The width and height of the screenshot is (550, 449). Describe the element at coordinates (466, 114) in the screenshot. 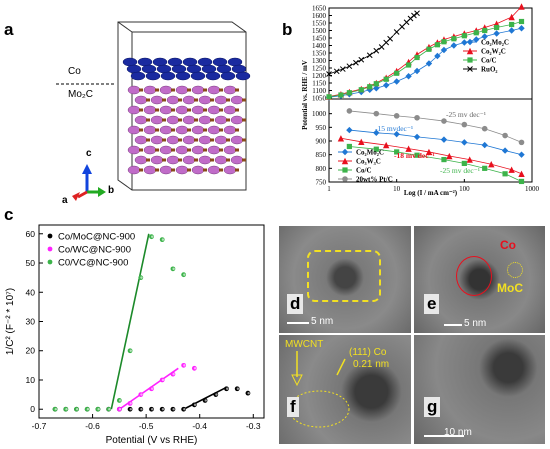

I see `b-annotation-gray: -25 mv dec⁻¹` at that location.